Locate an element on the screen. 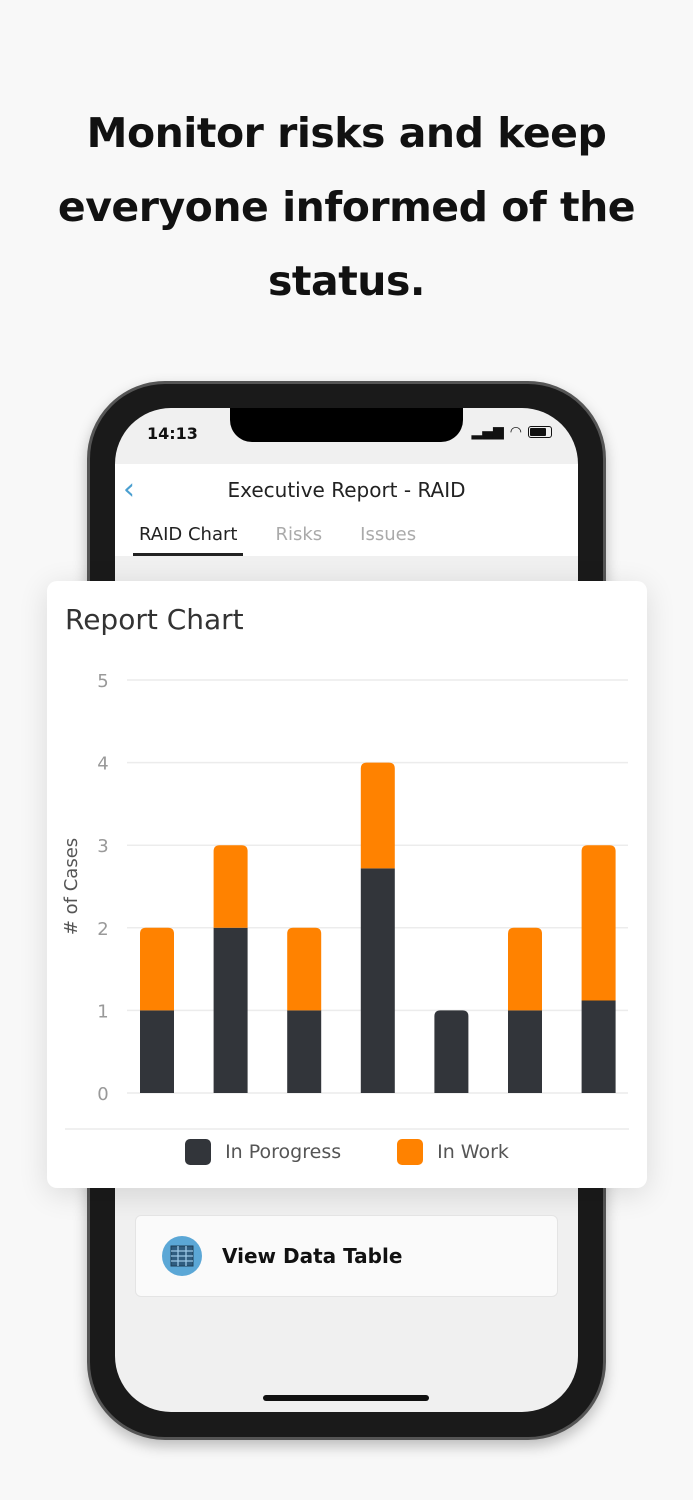 This screenshot has width=693, height=1500. legend-in-progress: In Porogress is located at coordinates (263, 1152).